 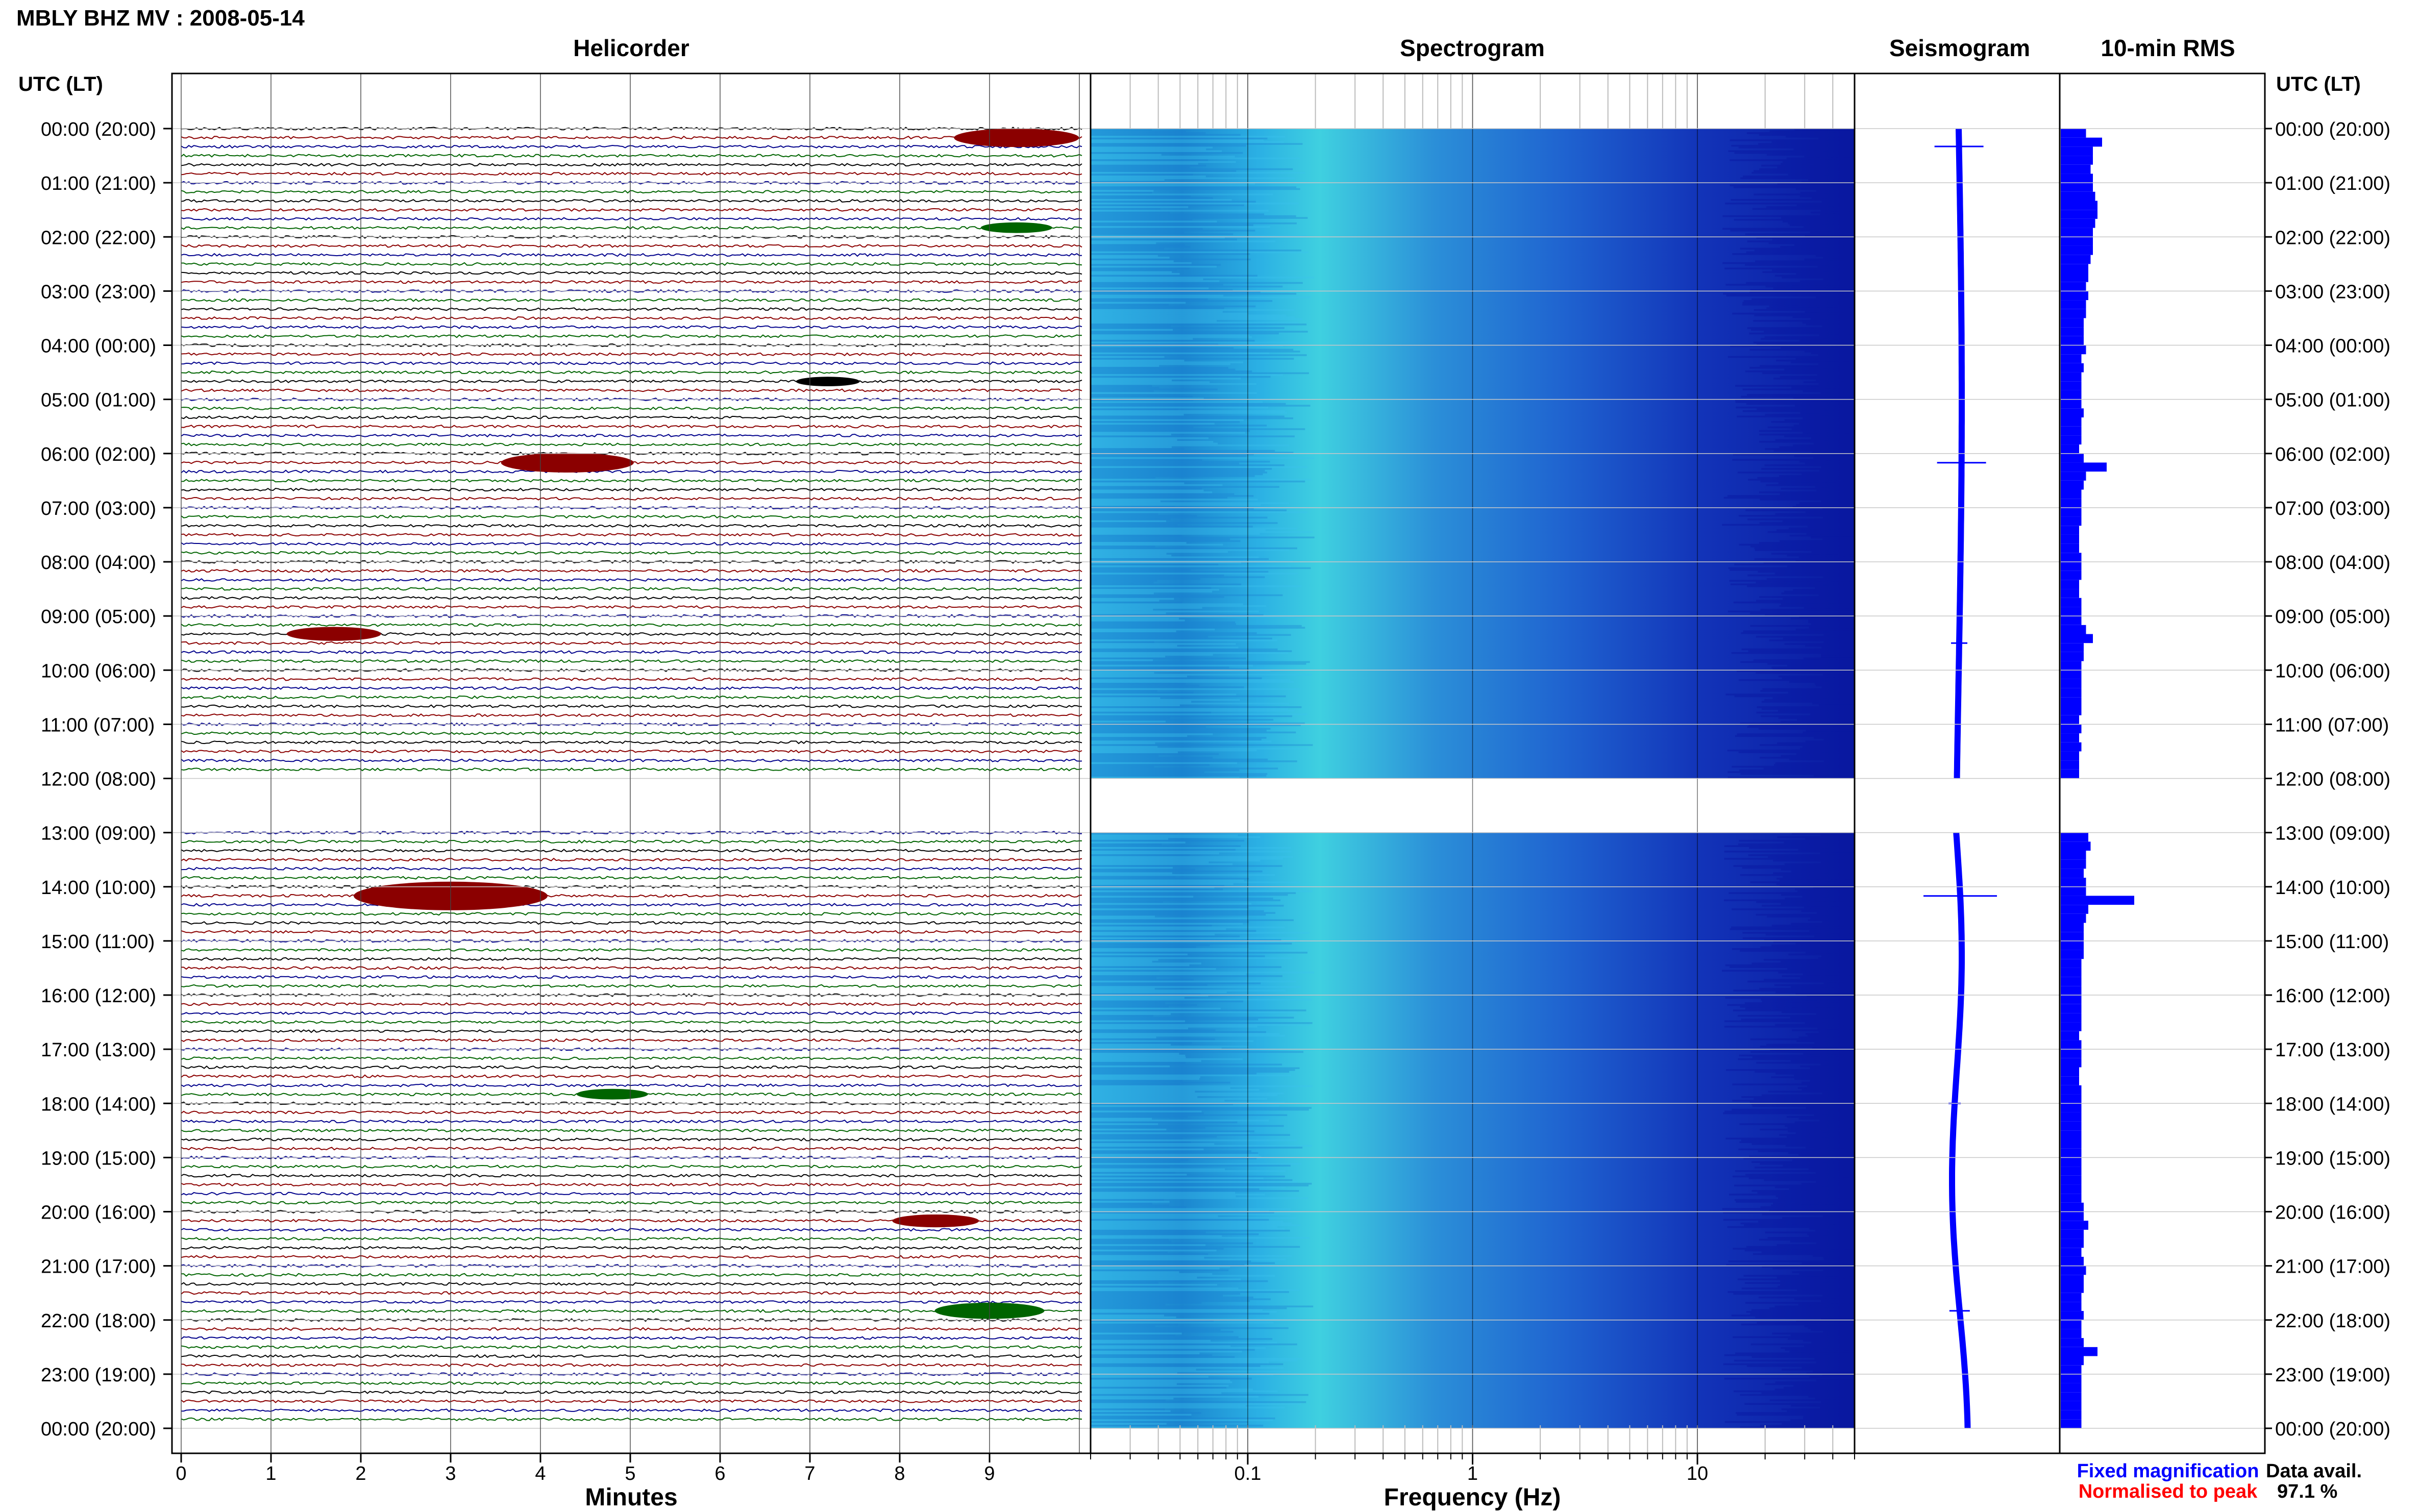 I want to click on time-label-left: 06:00 (02:00), so click(x=98, y=454).